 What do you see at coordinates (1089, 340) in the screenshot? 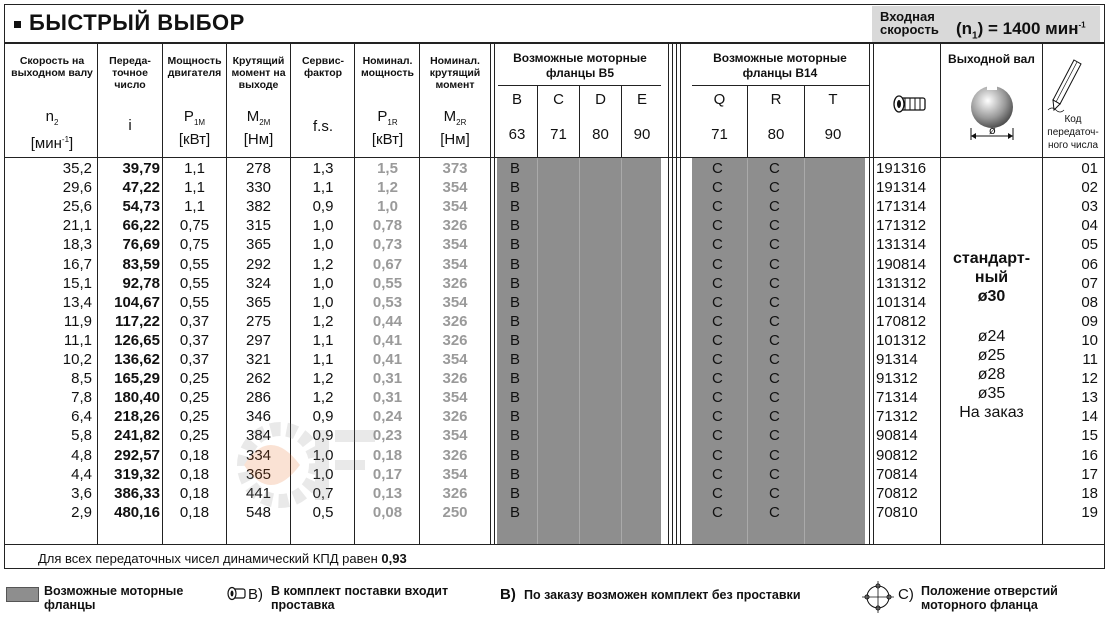
I see `cell-code: 10` at bounding box center [1089, 340].